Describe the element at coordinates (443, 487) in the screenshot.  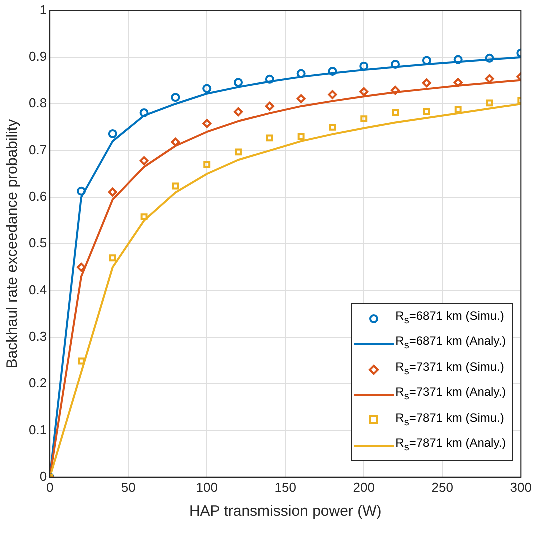
I see `x-tick-label: 250` at that location.